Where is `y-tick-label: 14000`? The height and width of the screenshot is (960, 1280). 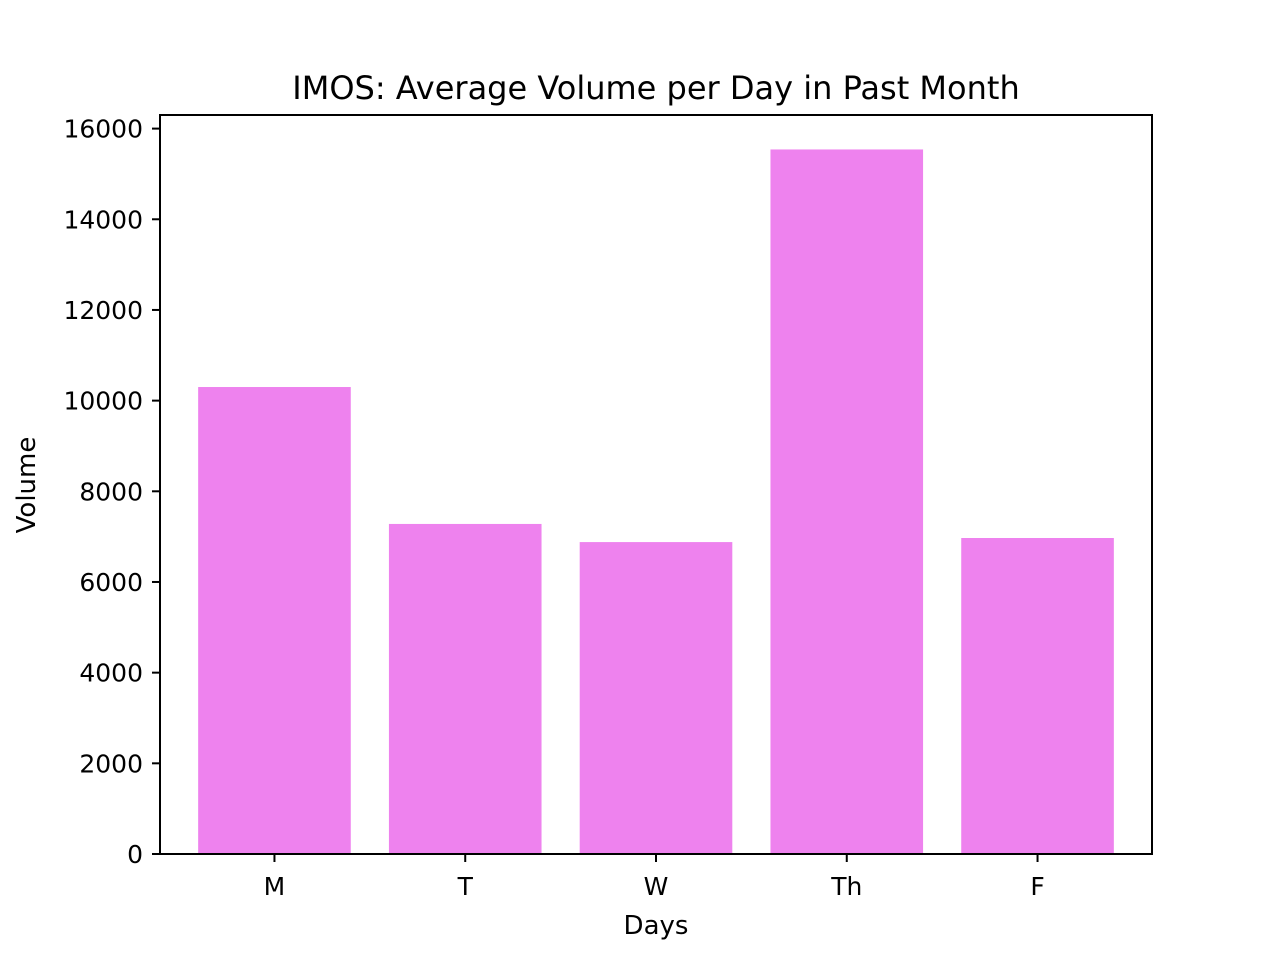 y-tick-label: 14000 is located at coordinates (103, 219).